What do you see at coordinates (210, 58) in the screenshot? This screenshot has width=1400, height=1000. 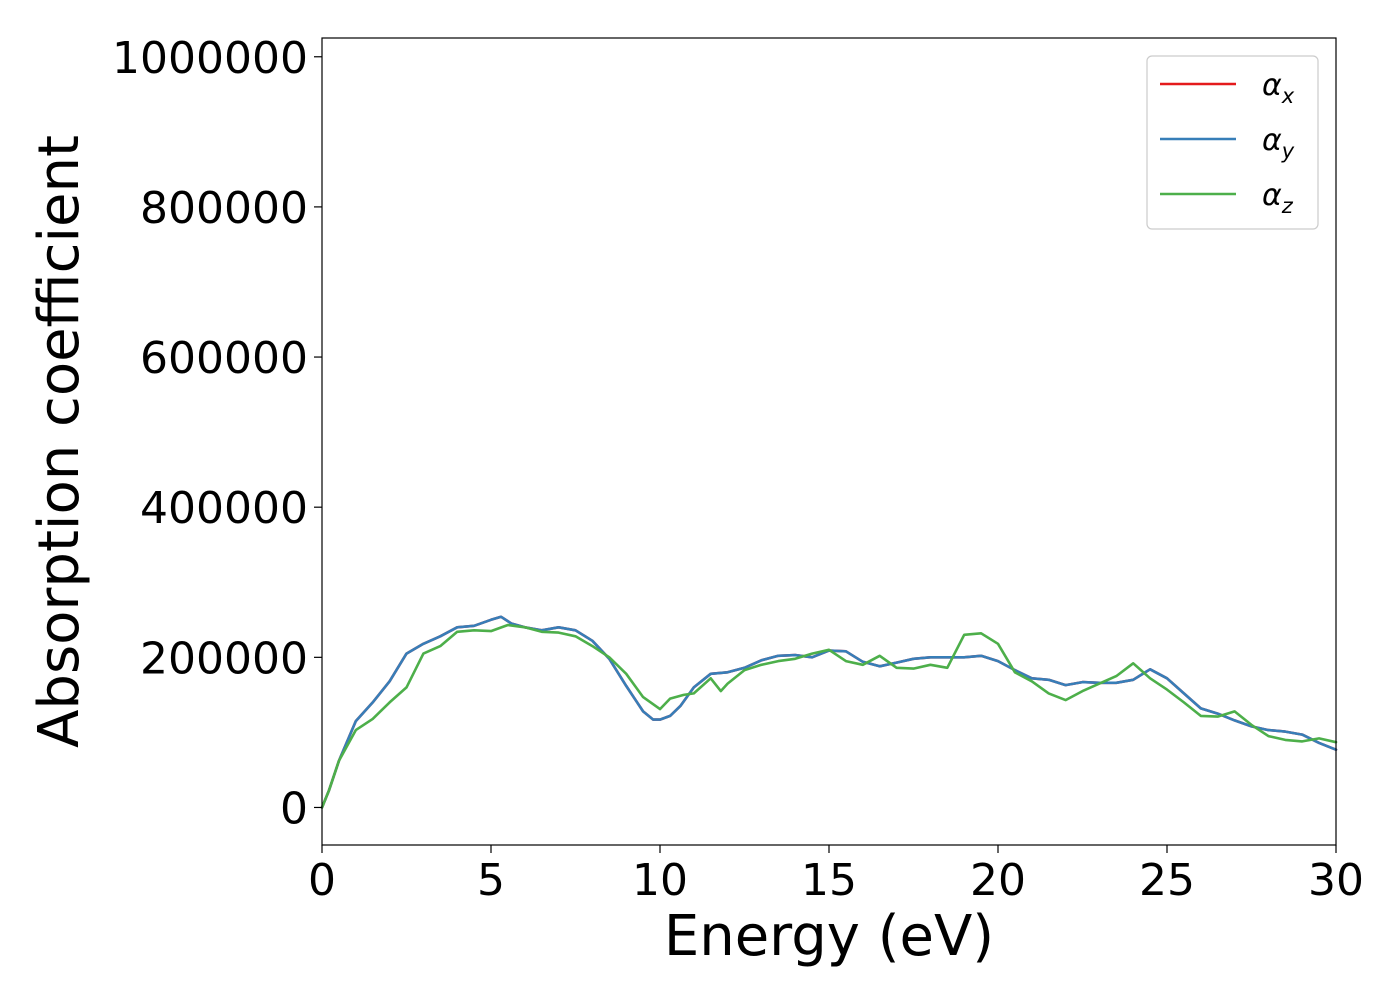 I see `y-tick-label: 1000000` at bounding box center [210, 58].